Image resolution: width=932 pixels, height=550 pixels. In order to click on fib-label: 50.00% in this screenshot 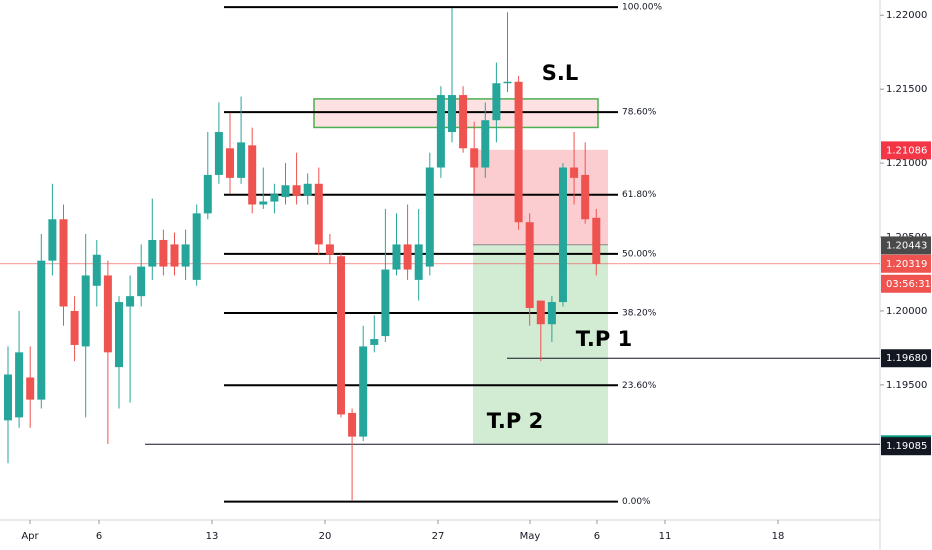, I will do `click(639, 254)`.